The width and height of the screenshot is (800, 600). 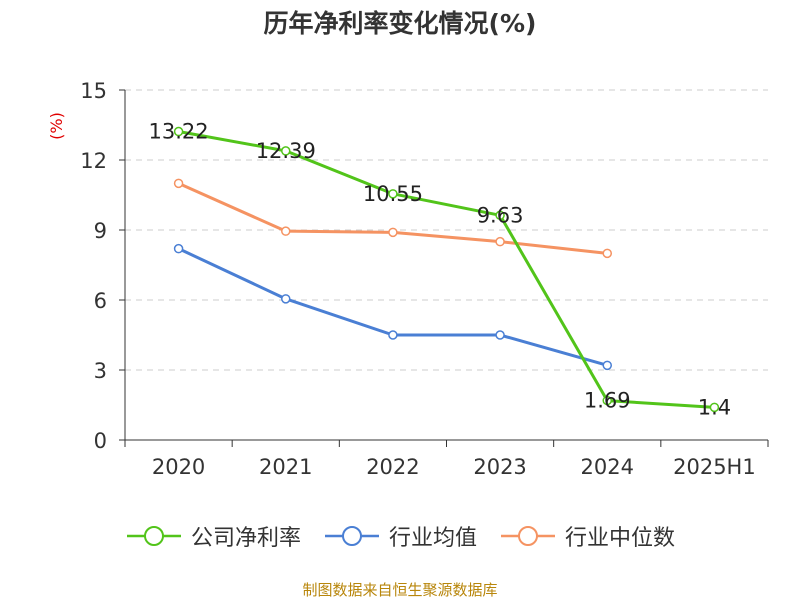 I want to click on data-label: 1.69, so click(x=607, y=401).